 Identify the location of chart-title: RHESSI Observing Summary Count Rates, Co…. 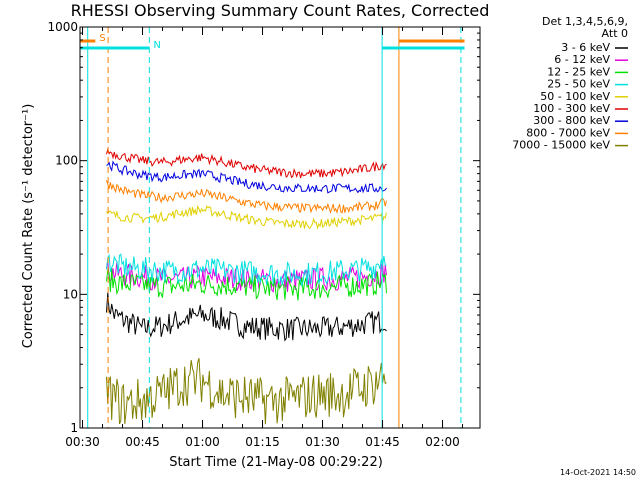
(280, 10).